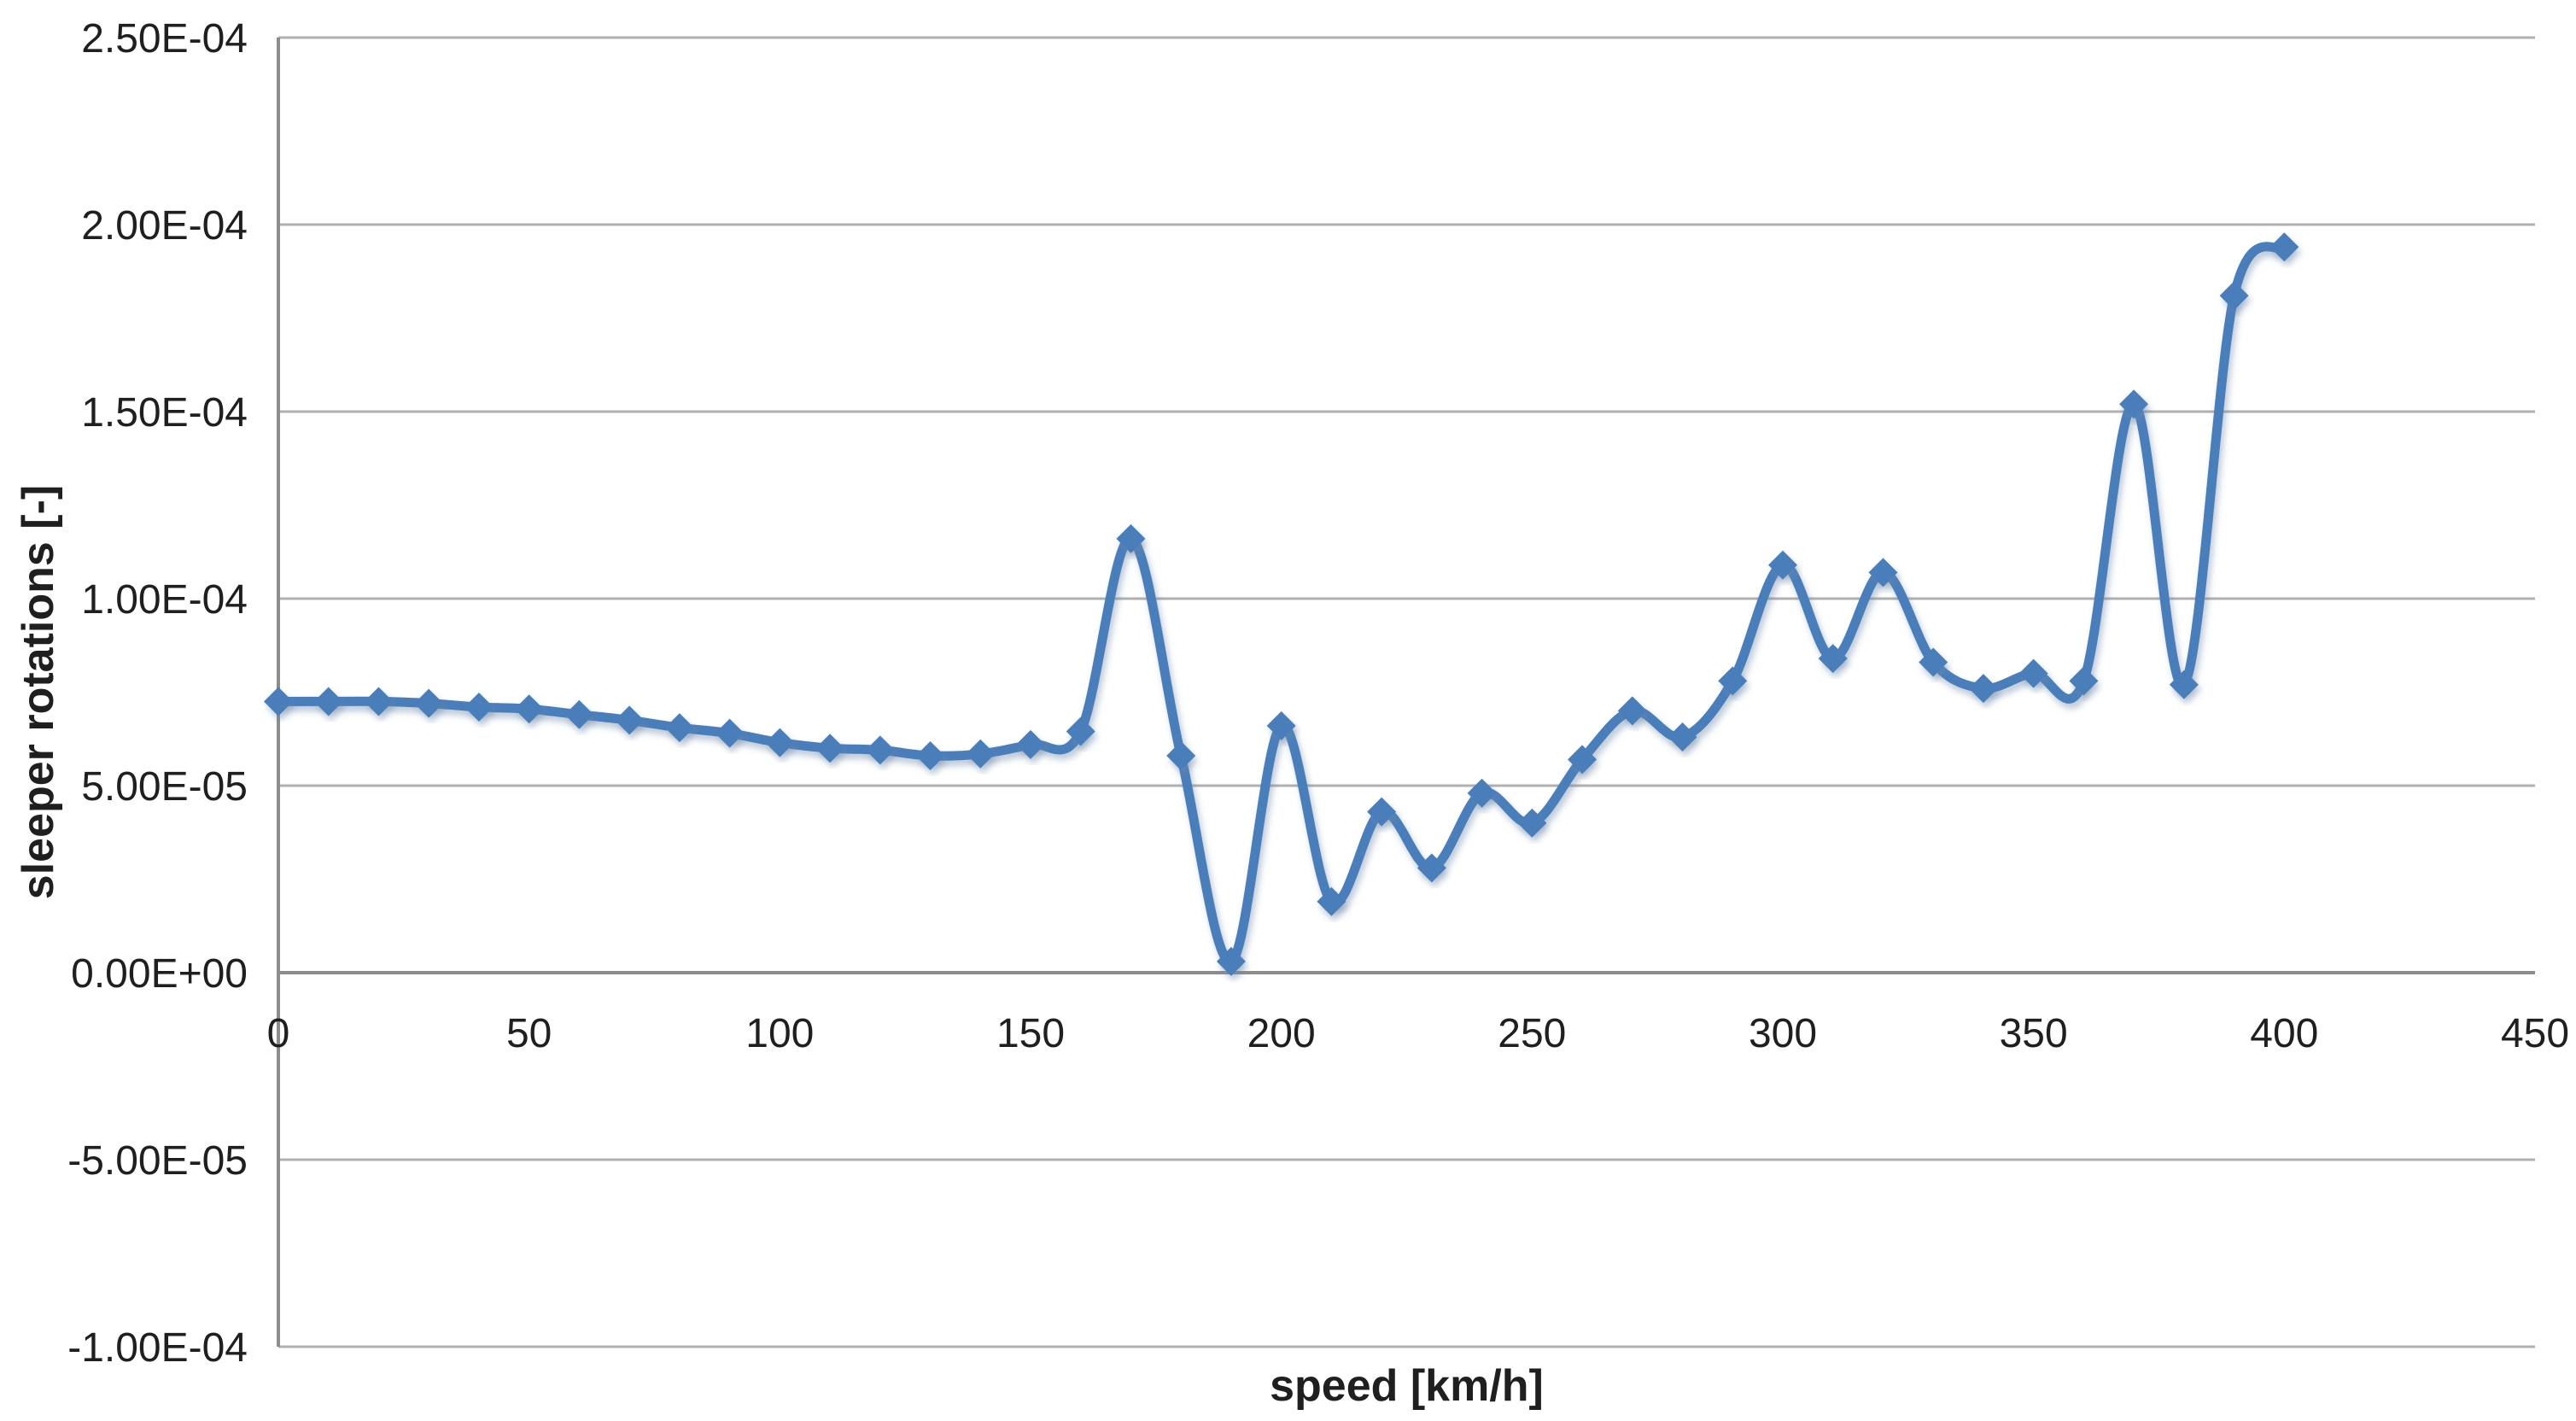 The width and height of the screenshot is (2576, 1421). What do you see at coordinates (159, 974) in the screenshot?
I see `y-tick-label: 0.00E+00` at bounding box center [159, 974].